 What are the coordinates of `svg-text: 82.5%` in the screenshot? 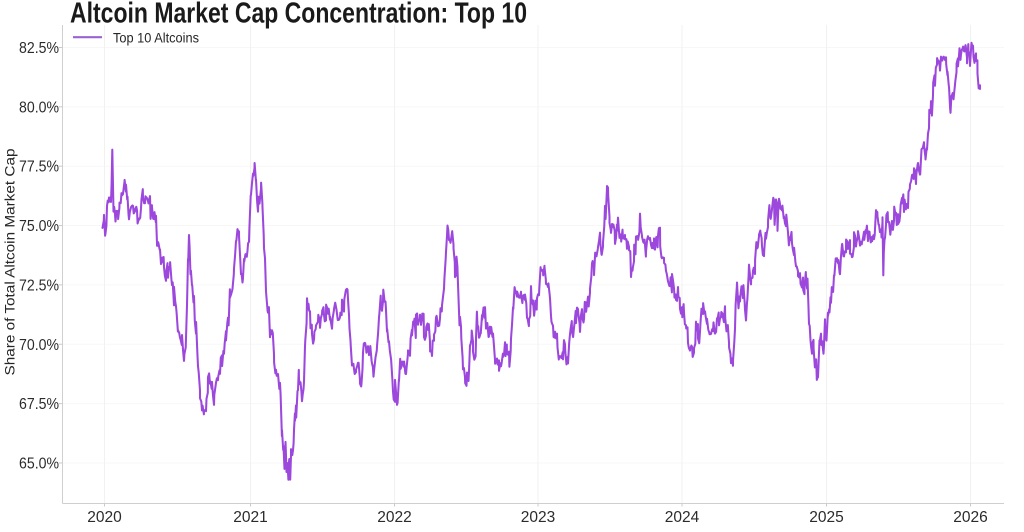 It's located at (39, 48).